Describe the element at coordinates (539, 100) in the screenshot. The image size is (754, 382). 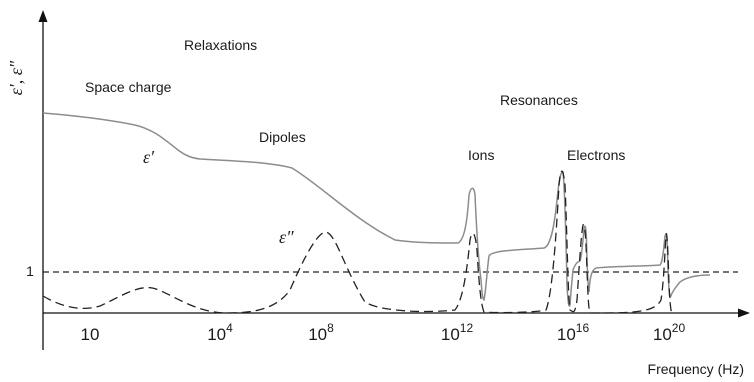
I see `resonances-label: Resonances` at that location.